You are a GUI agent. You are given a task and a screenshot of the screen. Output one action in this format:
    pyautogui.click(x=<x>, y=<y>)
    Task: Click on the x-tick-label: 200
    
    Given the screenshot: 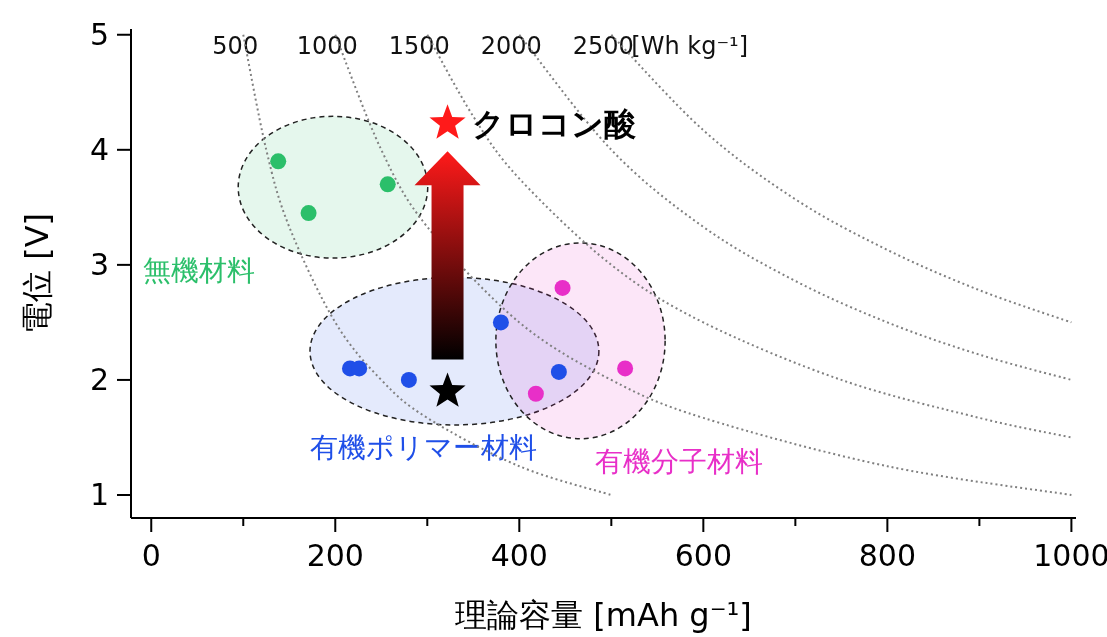 What is the action you would take?
    pyautogui.click(x=335, y=555)
    